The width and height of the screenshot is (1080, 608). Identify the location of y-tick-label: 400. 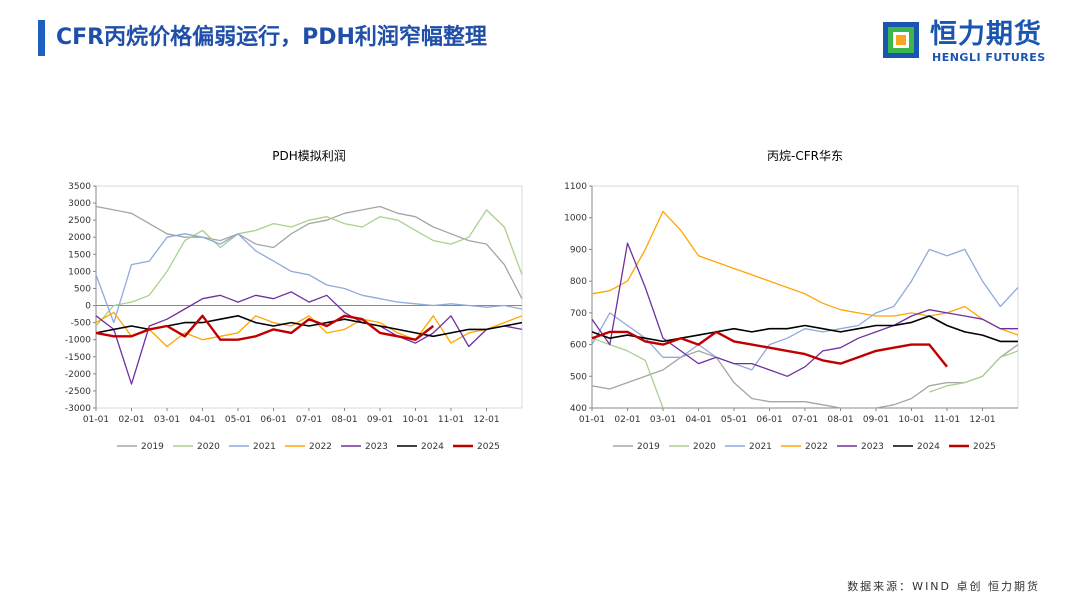
(578, 409).